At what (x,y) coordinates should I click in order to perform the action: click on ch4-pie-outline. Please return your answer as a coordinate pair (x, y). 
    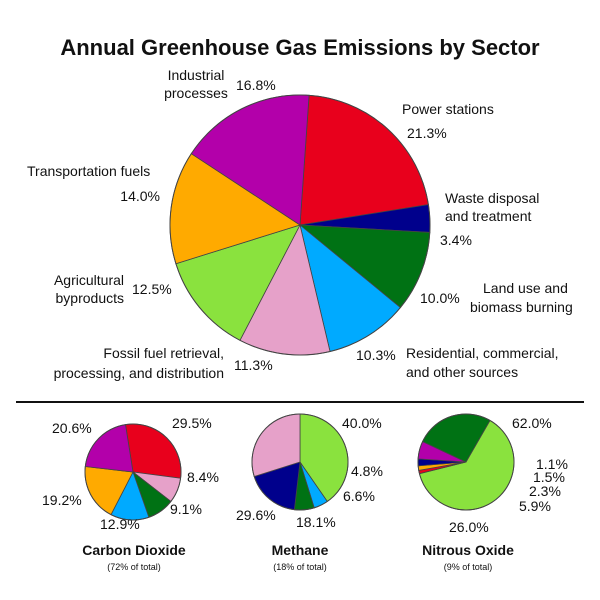
    Looking at the image, I should click on (300, 462).